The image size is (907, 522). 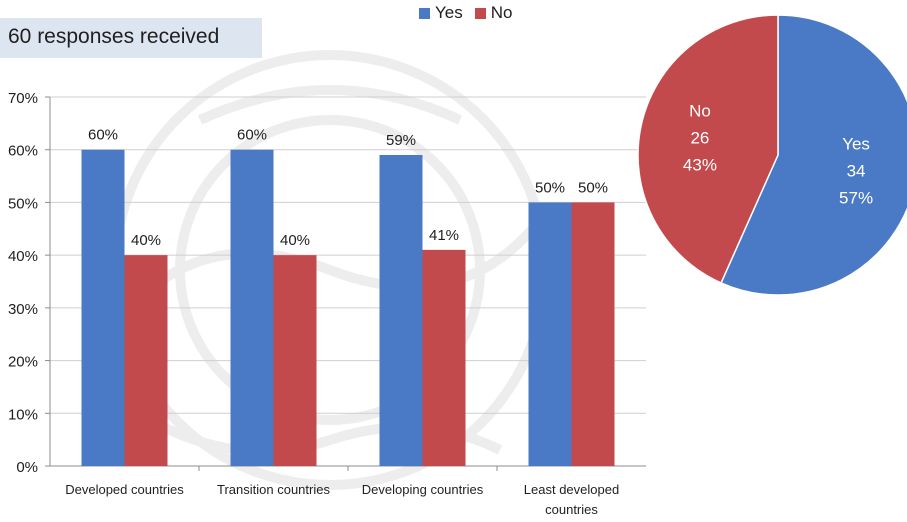 I want to click on legend-swatch-no-icon, so click(x=480, y=13).